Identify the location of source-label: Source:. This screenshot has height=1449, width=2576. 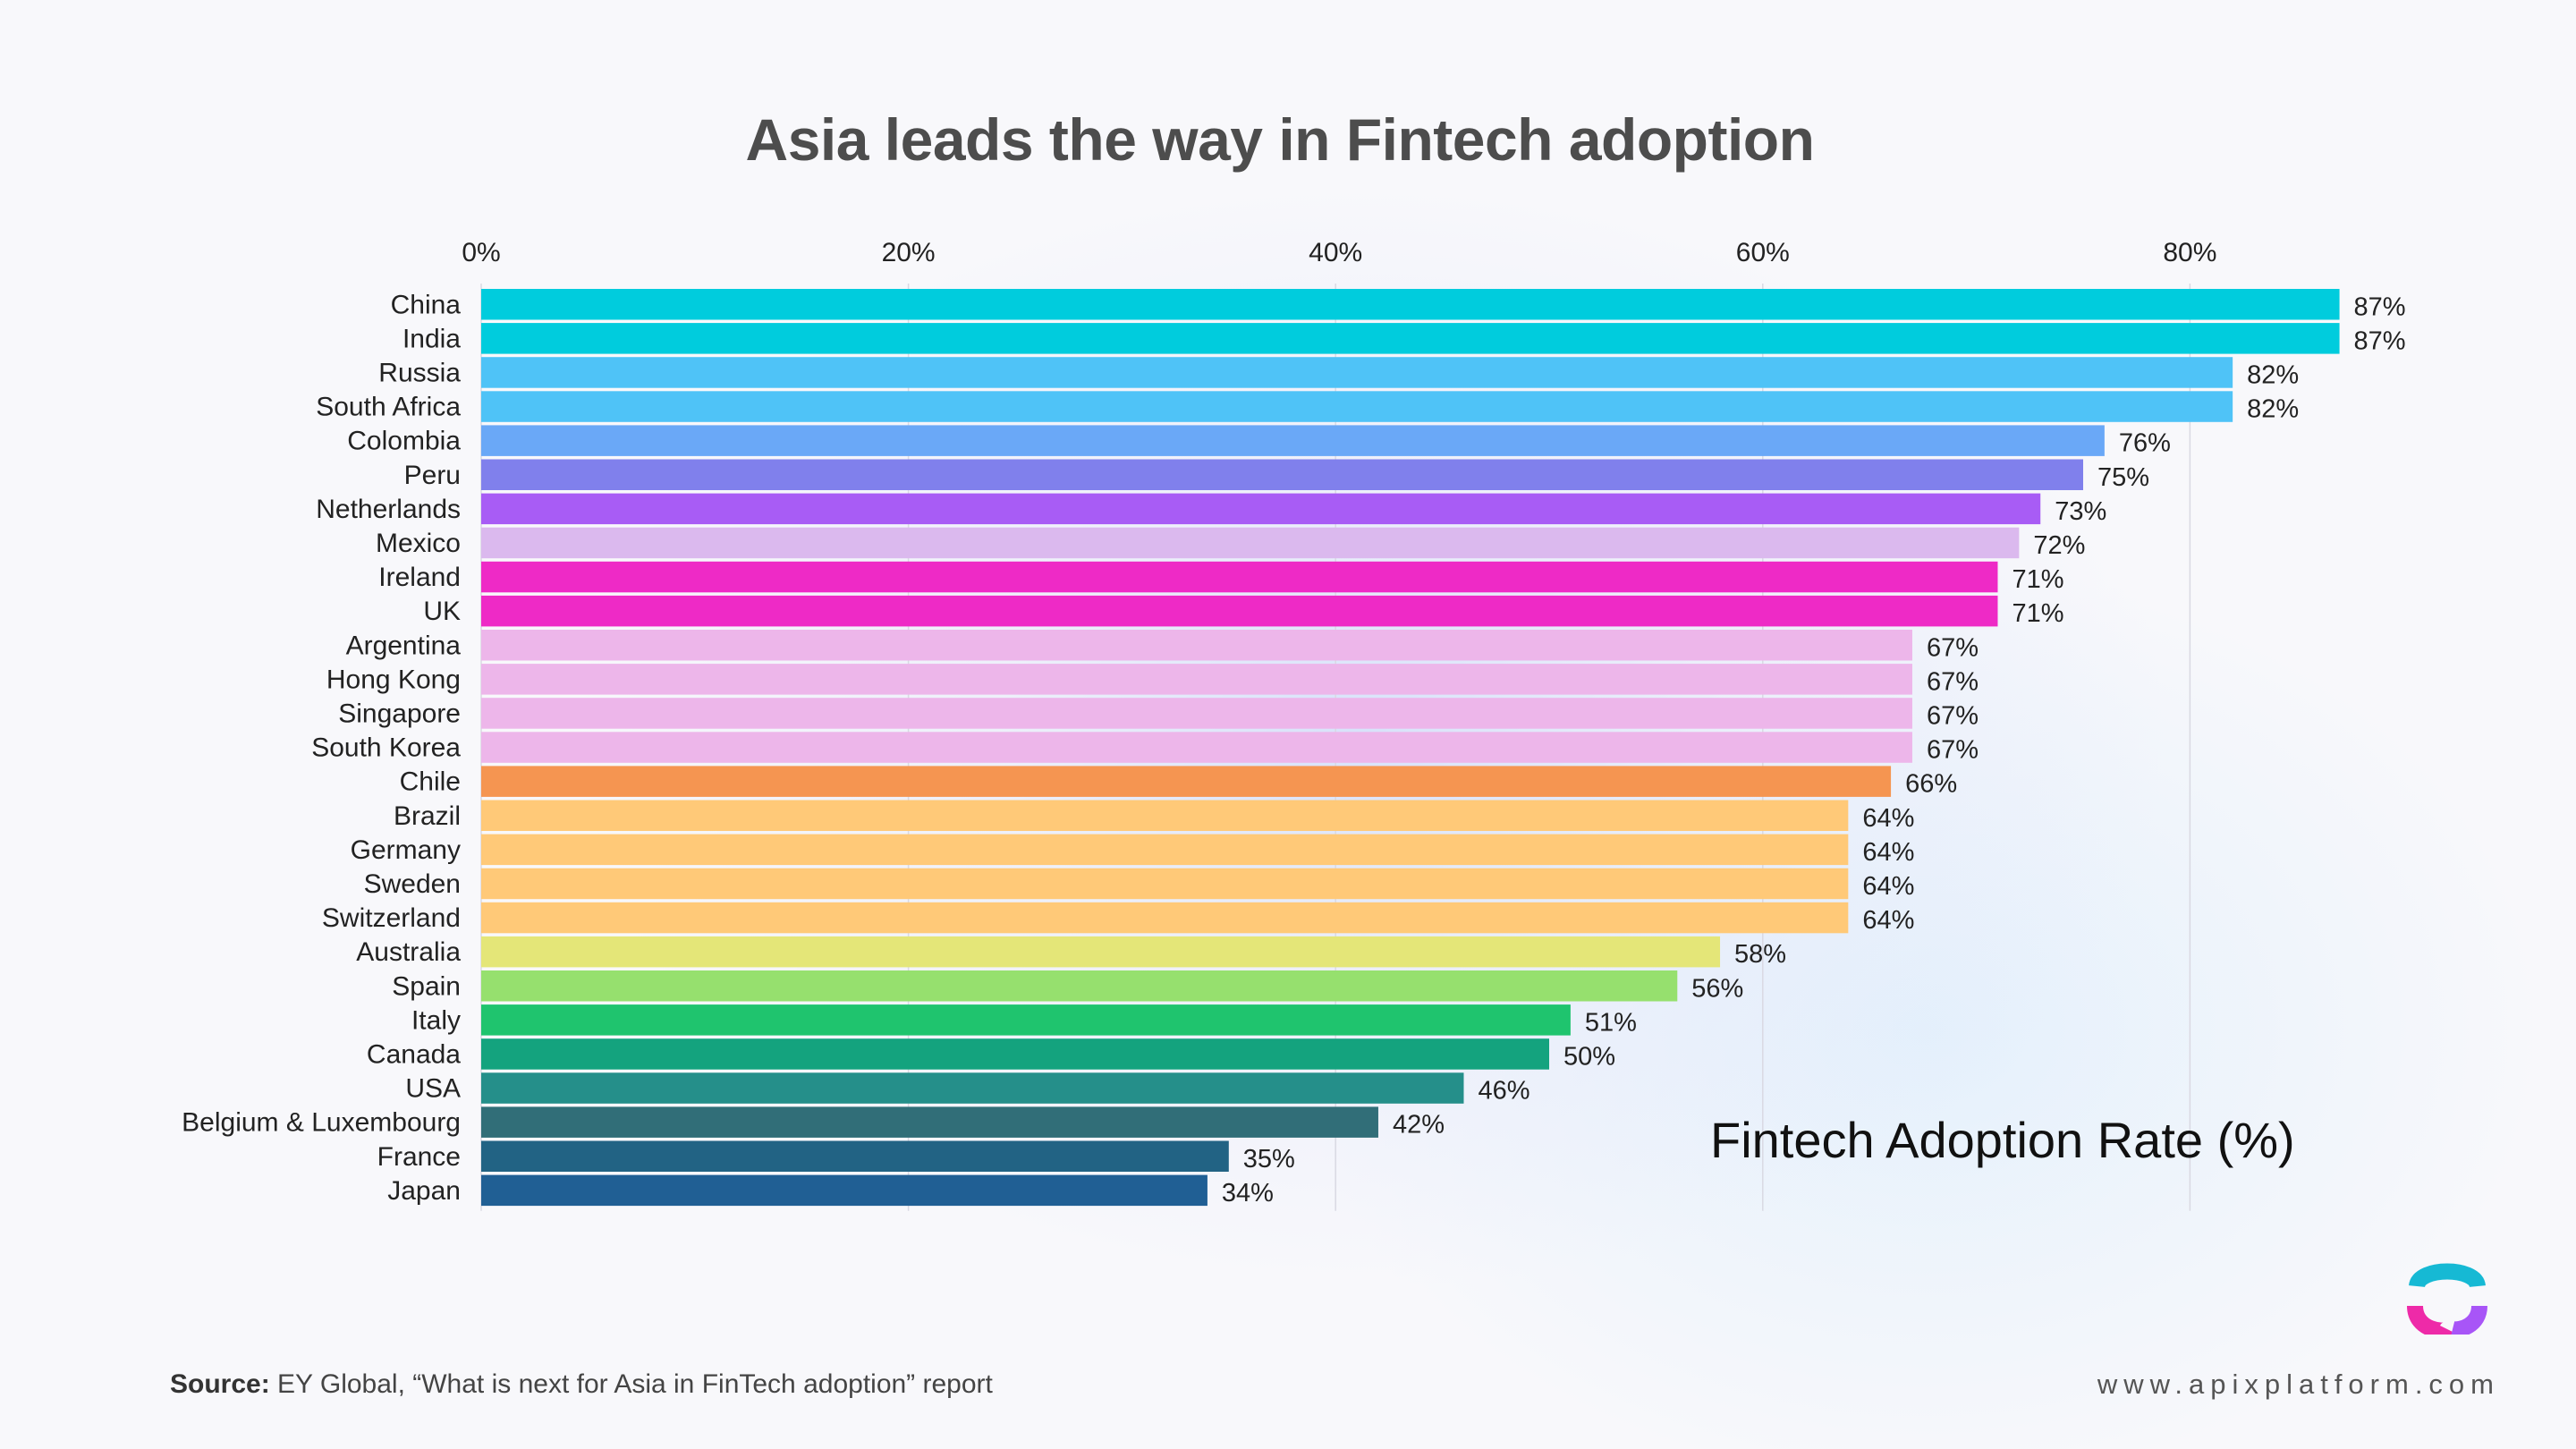
(220, 1384).